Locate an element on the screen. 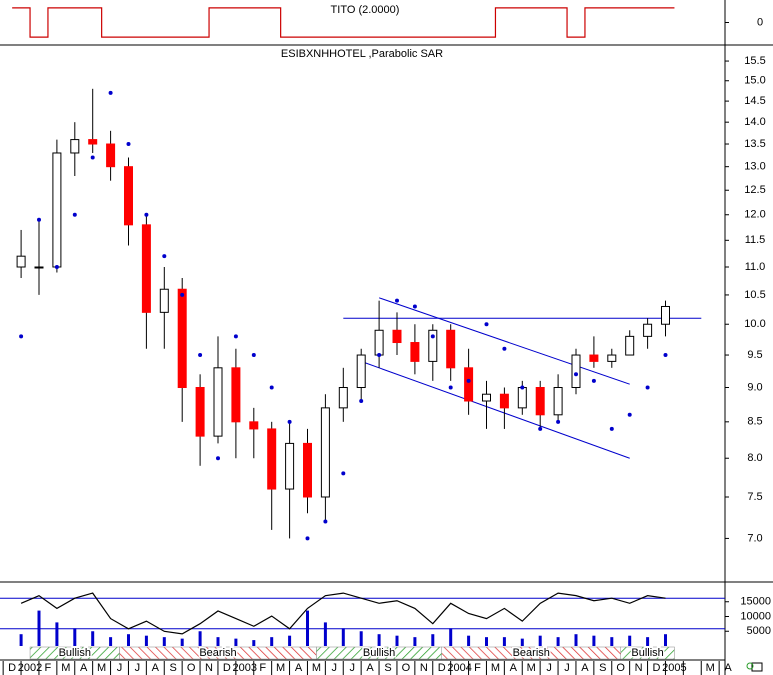 The height and width of the screenshot is (675, 773). x-tick-label: F is located at coordinates (48, 668).